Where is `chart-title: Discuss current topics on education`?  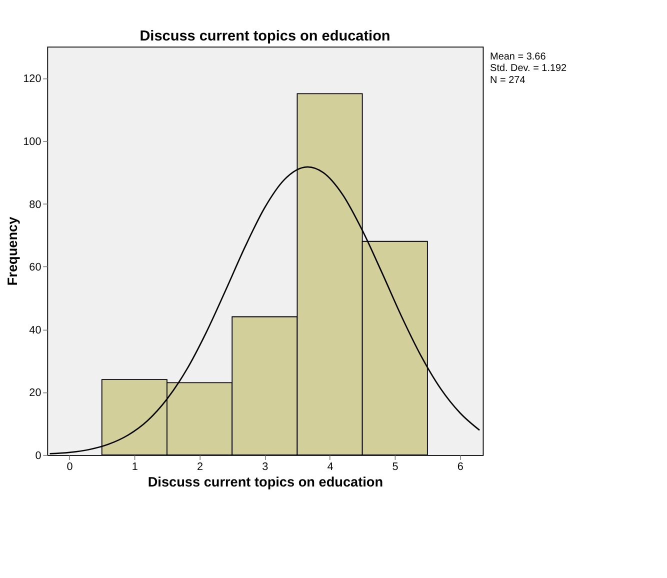
chart-title: Discuss current topics on education is located at coordinates (265, 36).